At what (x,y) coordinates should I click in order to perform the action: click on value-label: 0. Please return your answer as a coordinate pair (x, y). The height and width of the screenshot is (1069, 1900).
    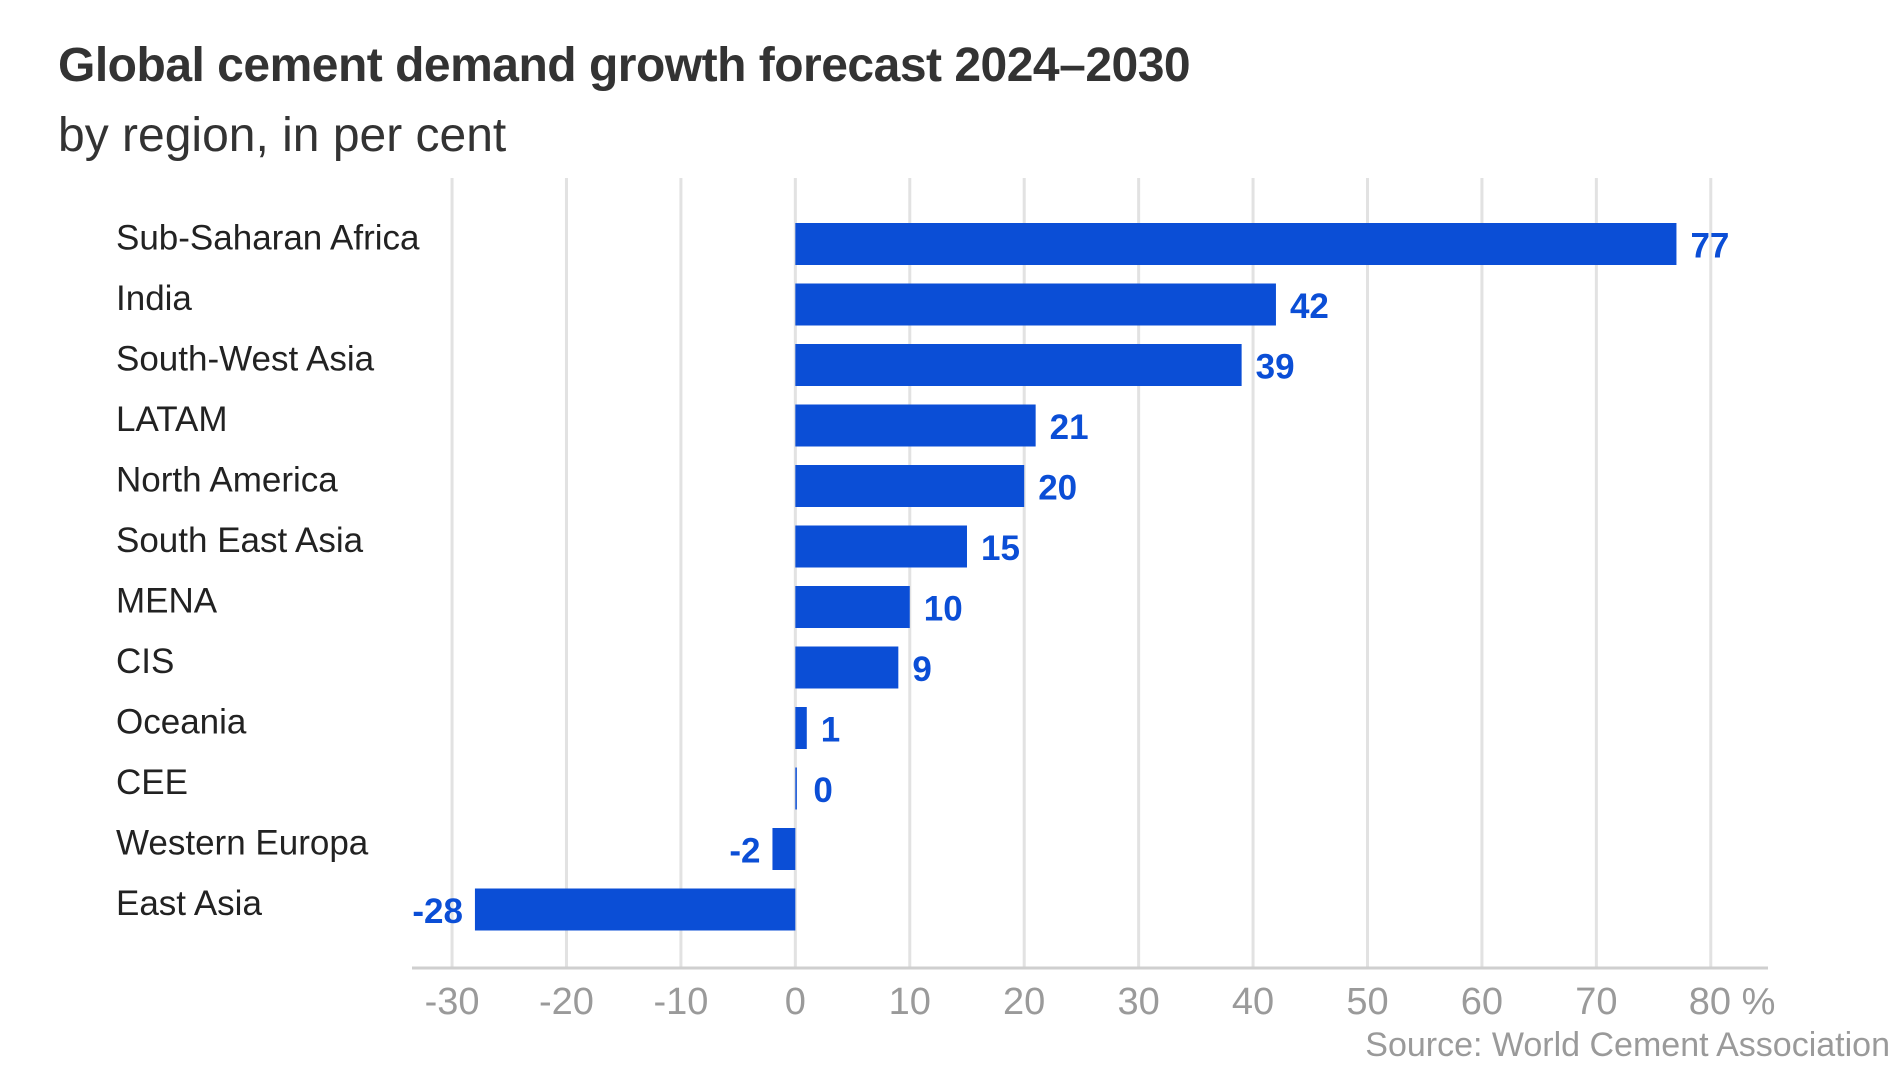
    Looking at the image, I should click on (822, 790).